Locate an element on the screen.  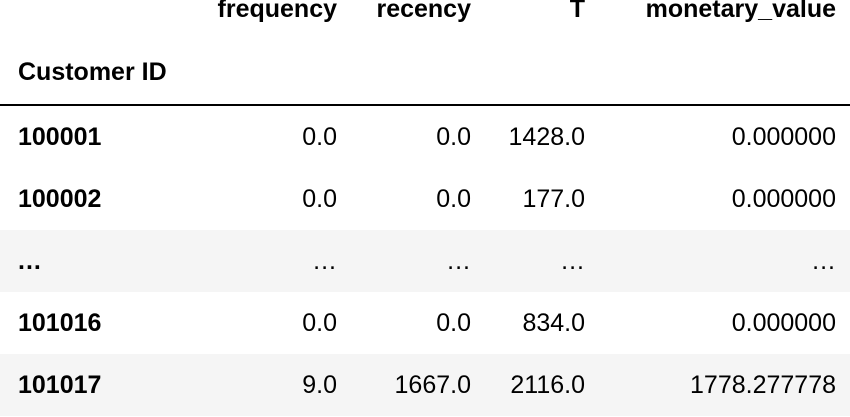
cell-t: 834.0 is located at coordinates (553, 322).